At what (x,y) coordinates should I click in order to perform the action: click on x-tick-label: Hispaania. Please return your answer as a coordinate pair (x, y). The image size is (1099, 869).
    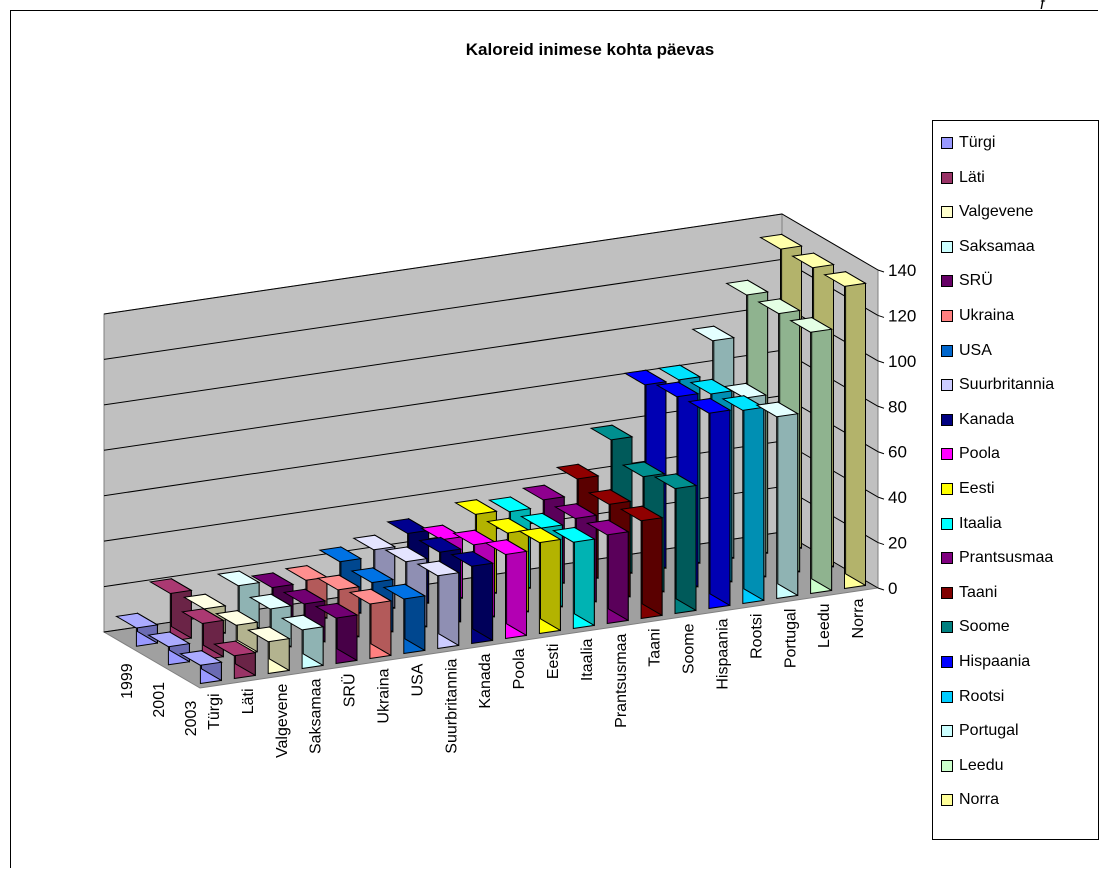
    Looking at the image, I should click on (722, 653).